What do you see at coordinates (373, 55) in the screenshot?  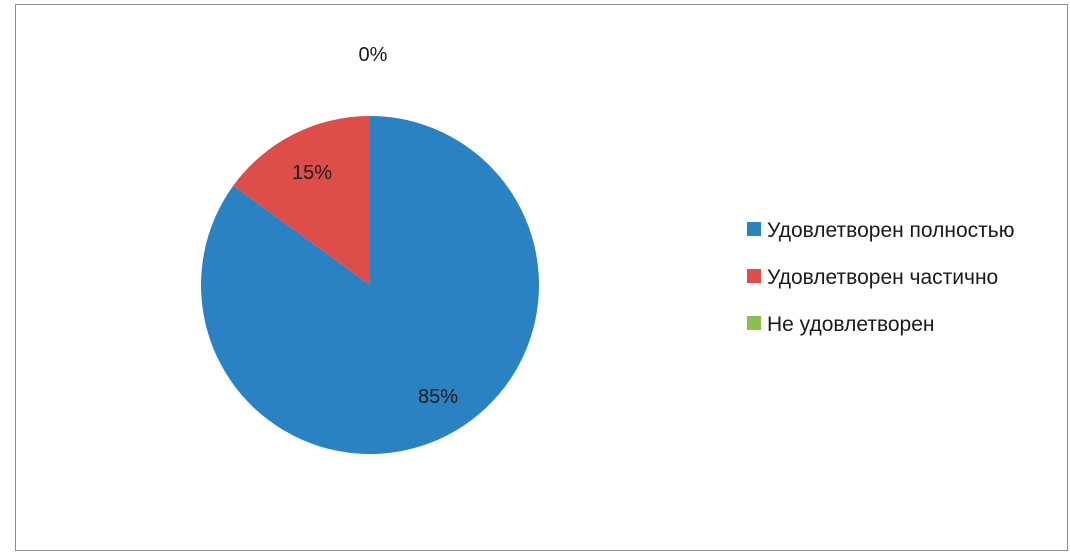 I see `data-label-3: 0%` at bounding box center [373, 55].